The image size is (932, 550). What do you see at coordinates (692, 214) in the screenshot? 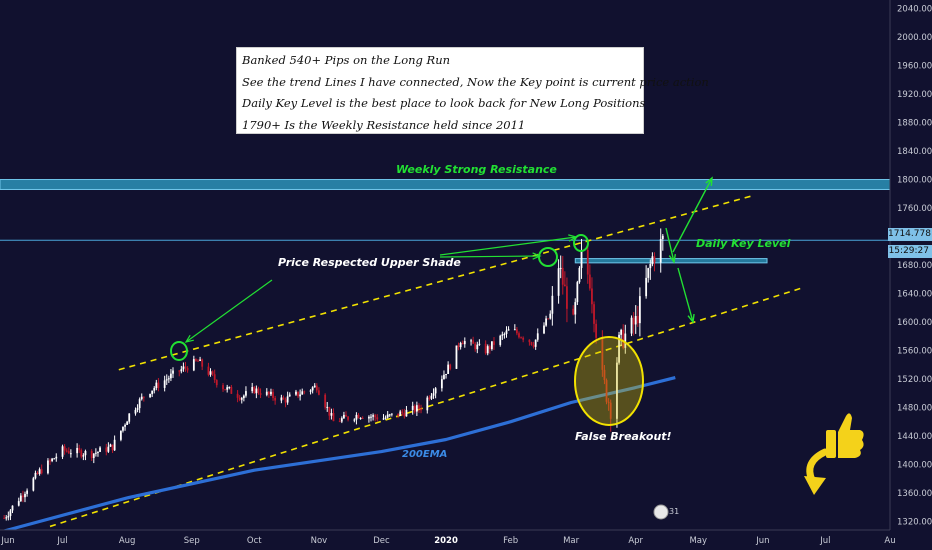
I see `arrow-up-breakout` at bounding box center [692, 214].